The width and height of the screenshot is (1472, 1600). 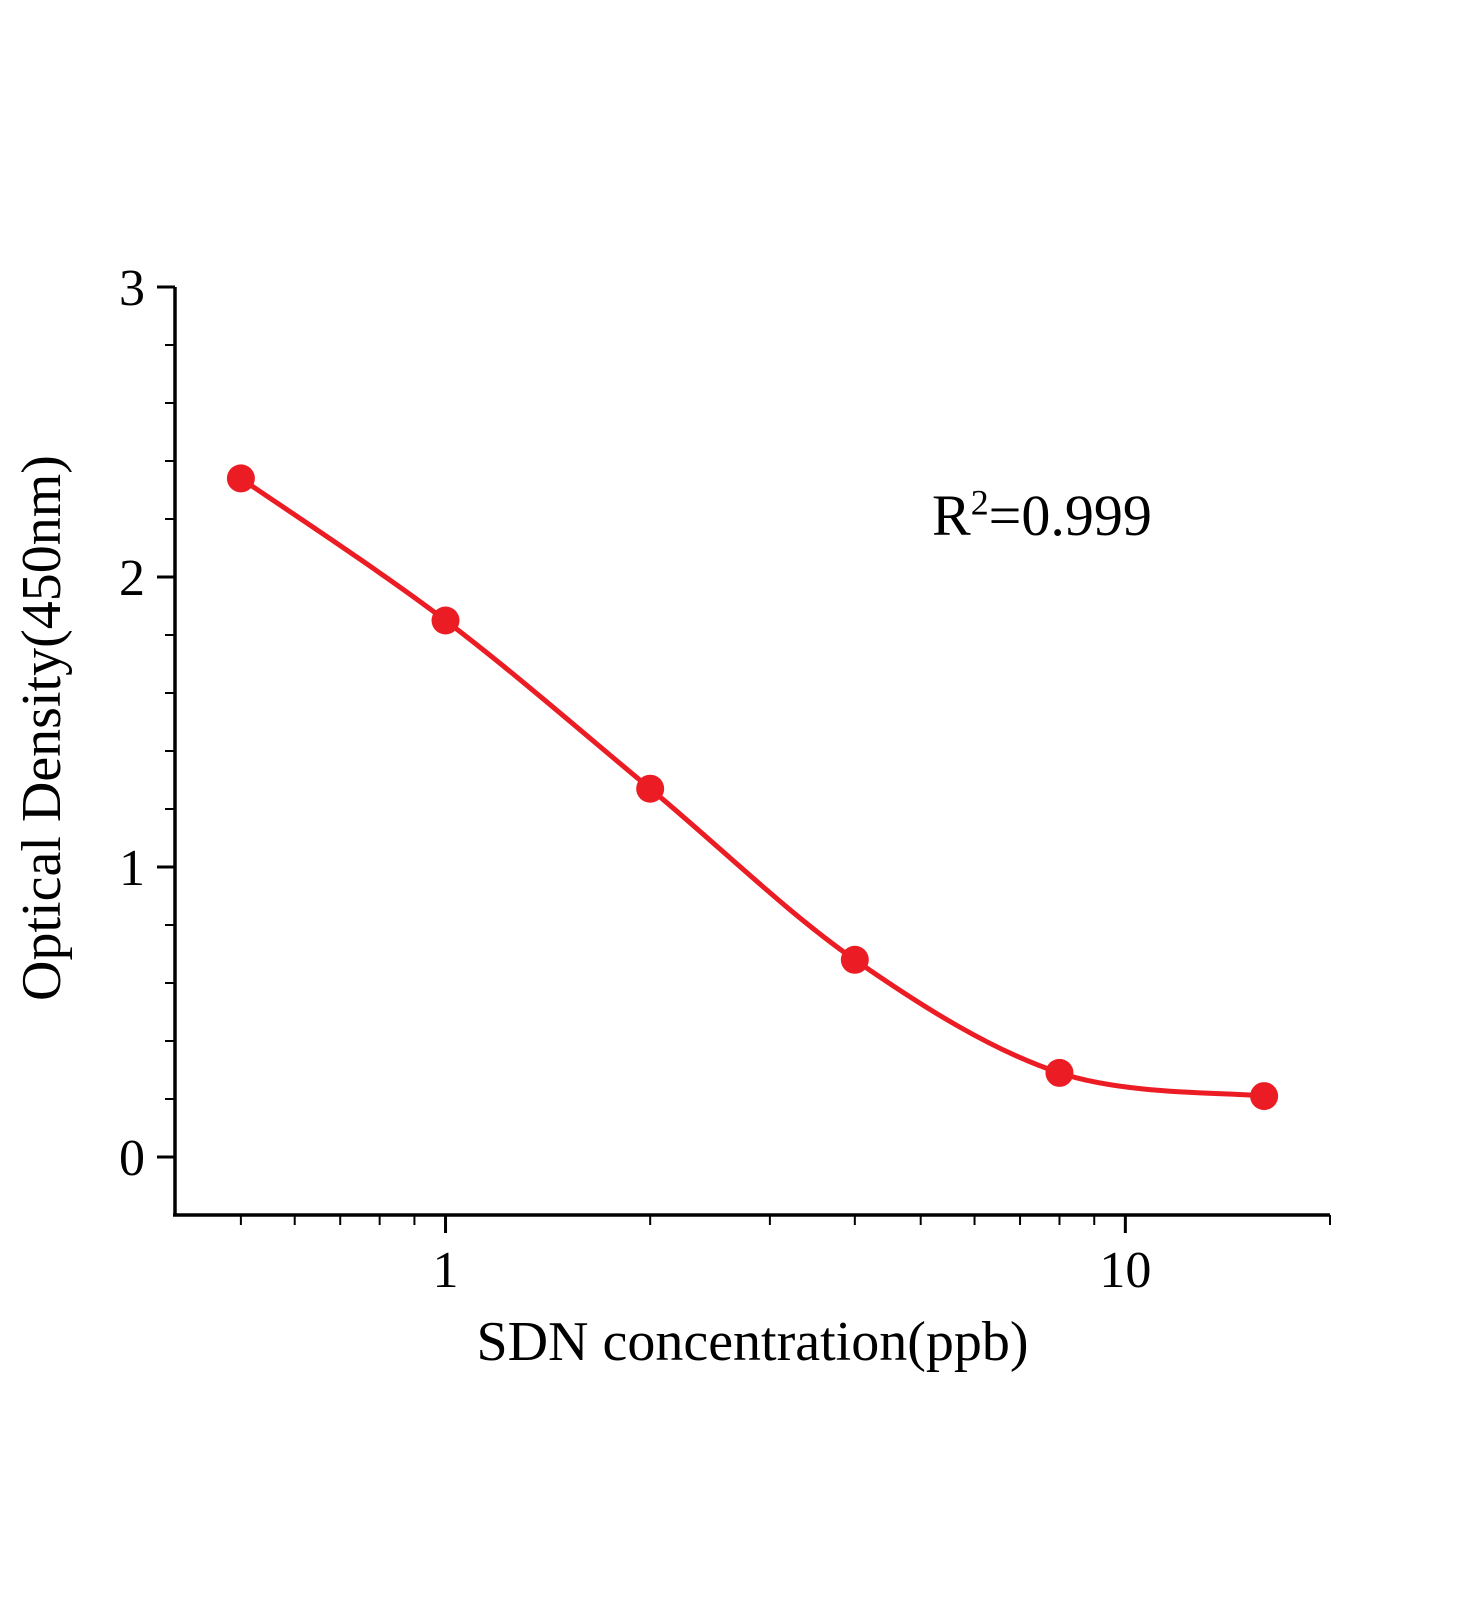 I want to click on x-tick-label: 10, so click(x=1125, y=1270).